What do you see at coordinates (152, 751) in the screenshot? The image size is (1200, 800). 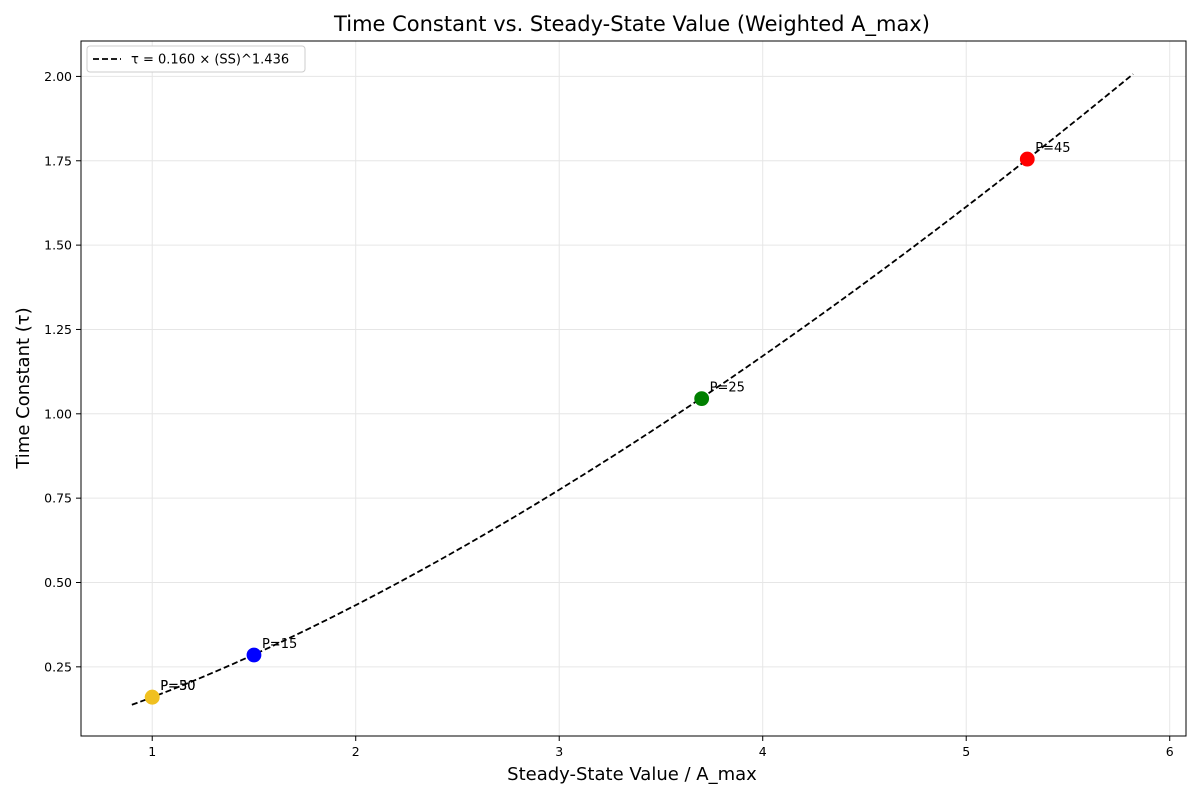 I see `x-tick-label: 1` at bounding box center [152, 751].